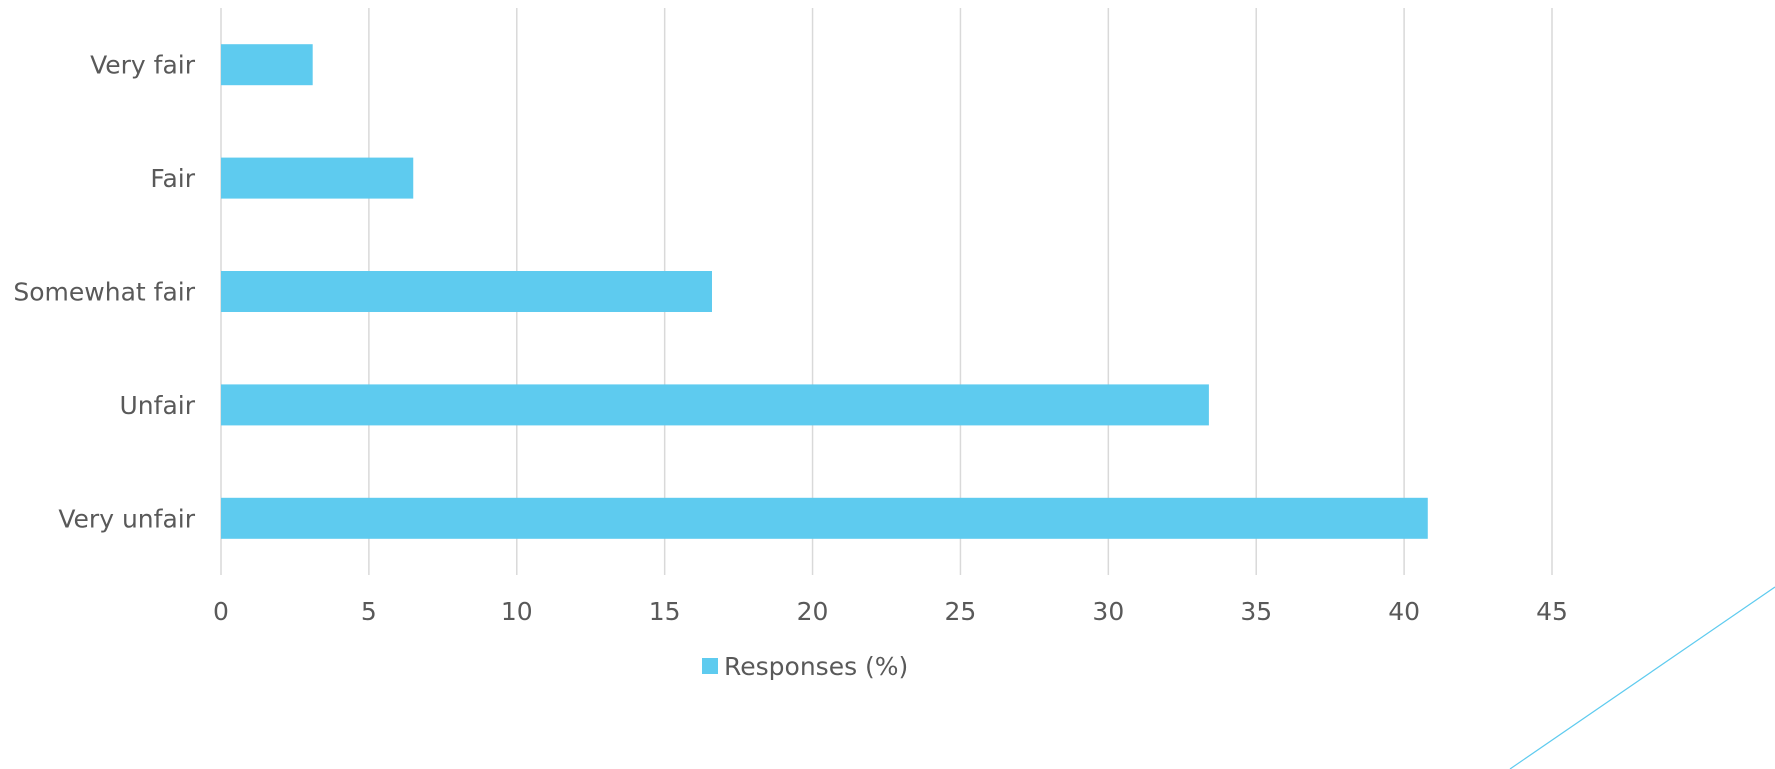 The width and height of the screenshot is (1775, 769). Describe the element at coordinates (369, 611) in the screenshot. I see `x-tick-label: 5` at that location.